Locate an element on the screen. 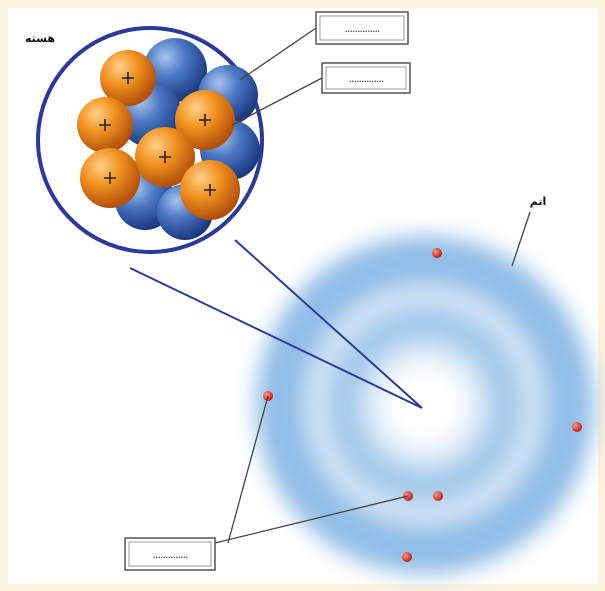 Image resolution: width=605 pixels, height=591 pixels. nucleus-label: هسته is located at coordinates (40, 38).